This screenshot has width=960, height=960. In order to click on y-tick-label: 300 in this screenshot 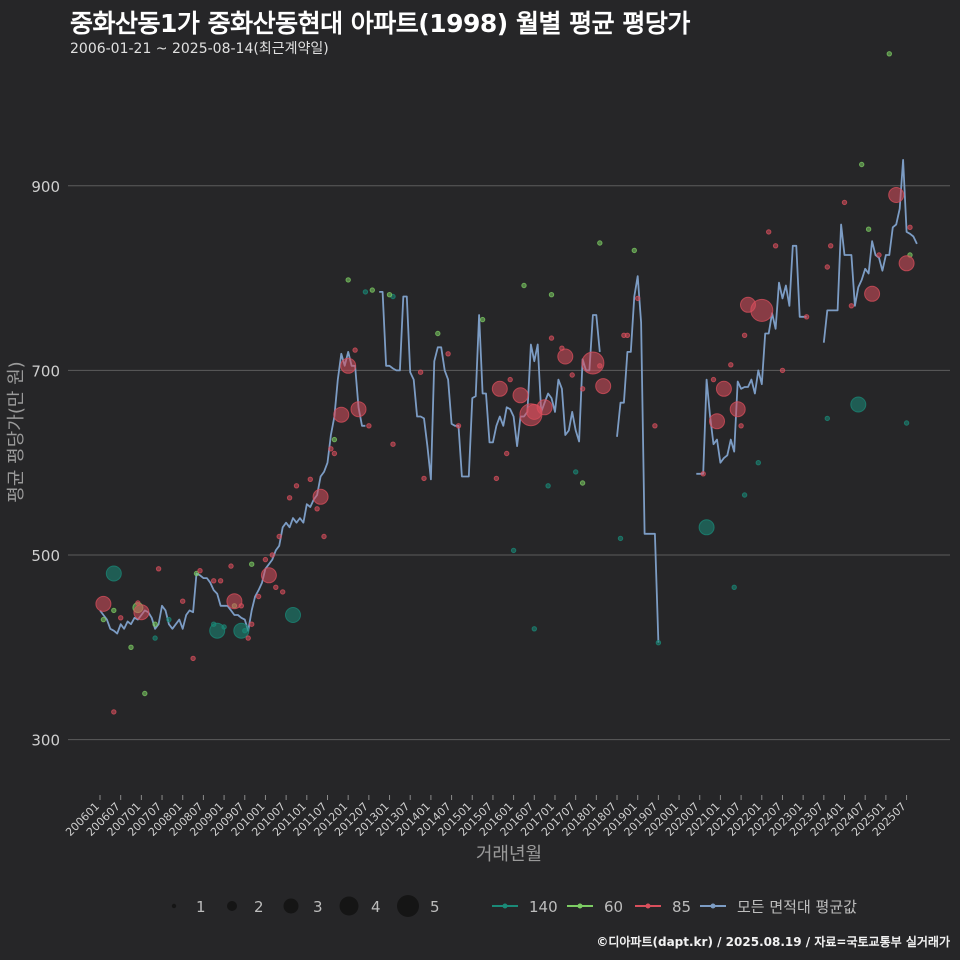, I will do `click(45, 741)`.